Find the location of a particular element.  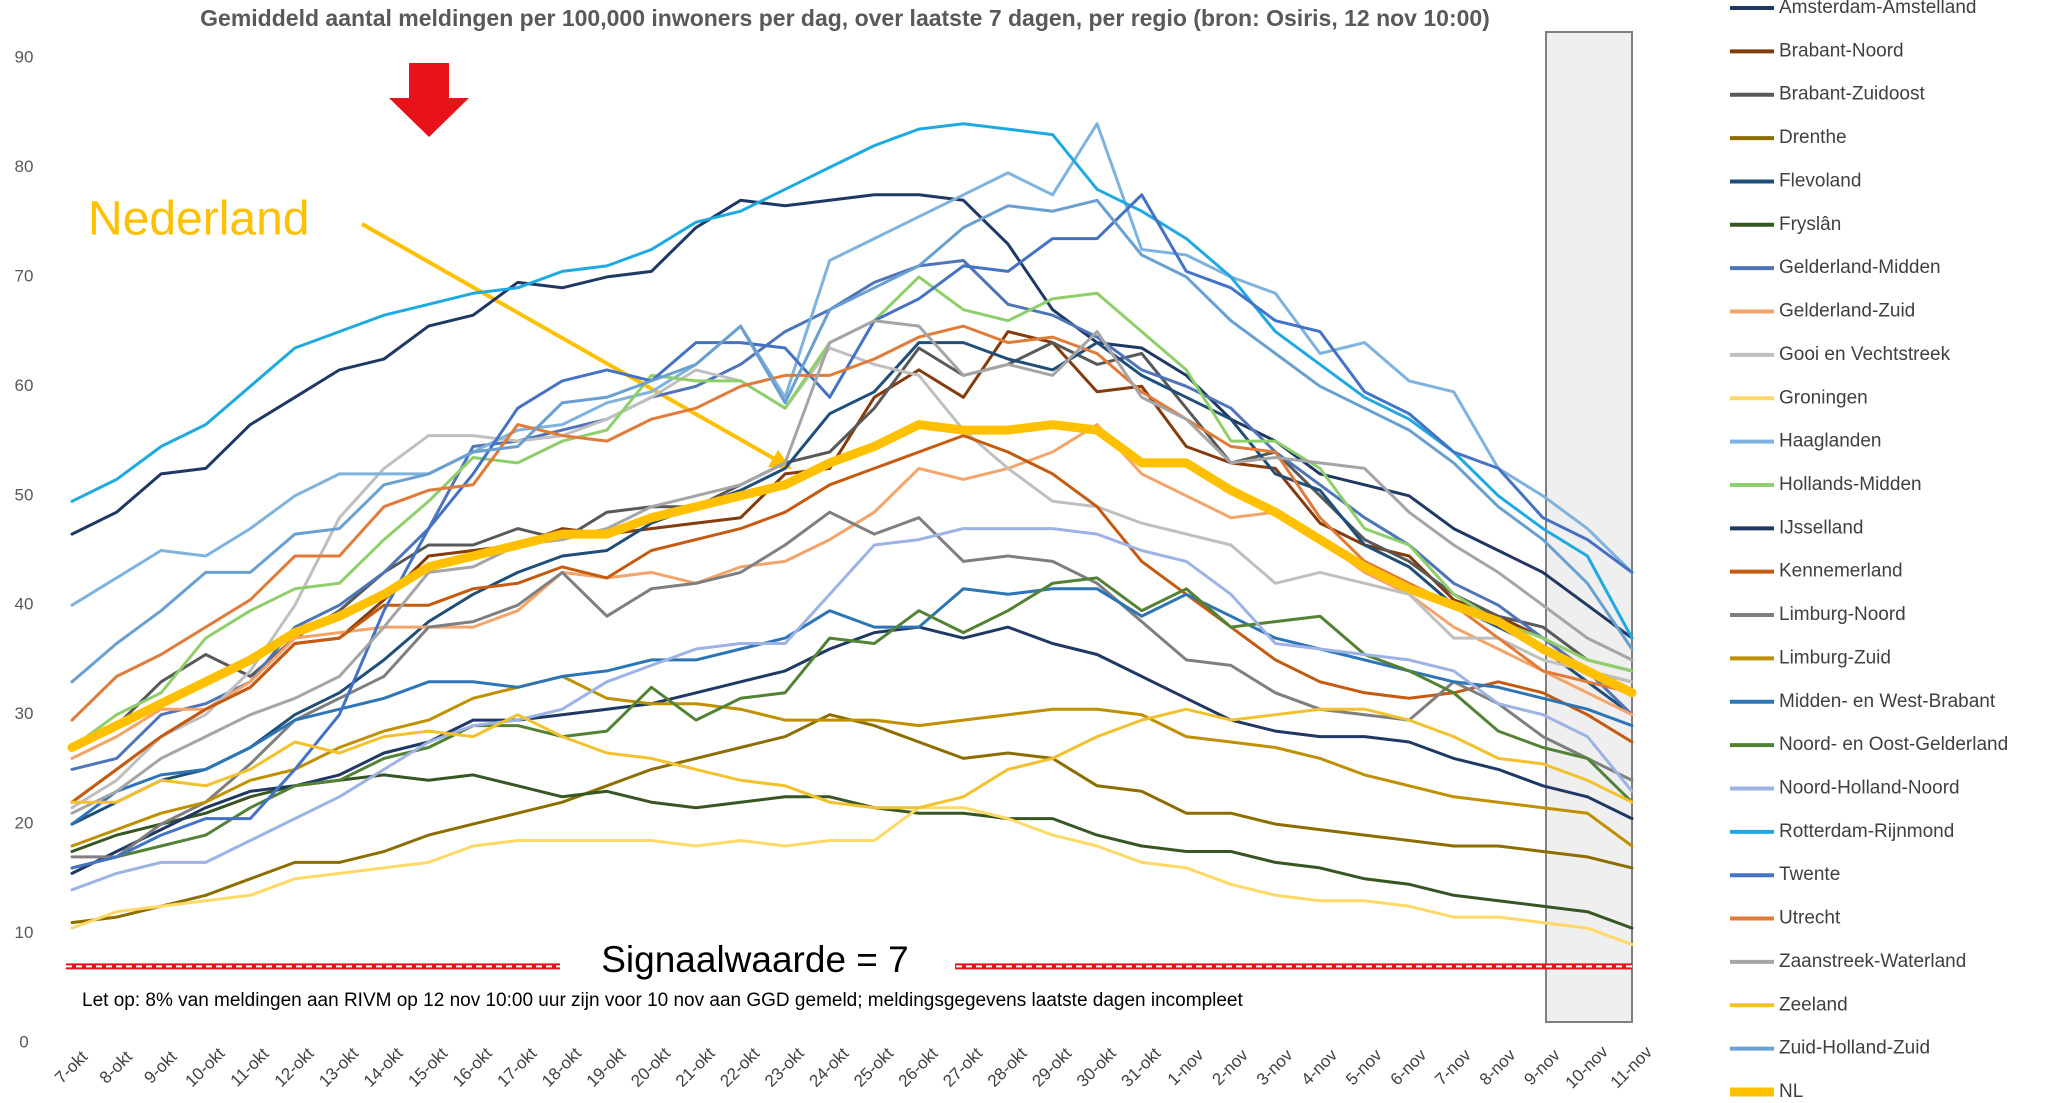

x-tick-label: 27-okt is located at coordinates (962, 1067).